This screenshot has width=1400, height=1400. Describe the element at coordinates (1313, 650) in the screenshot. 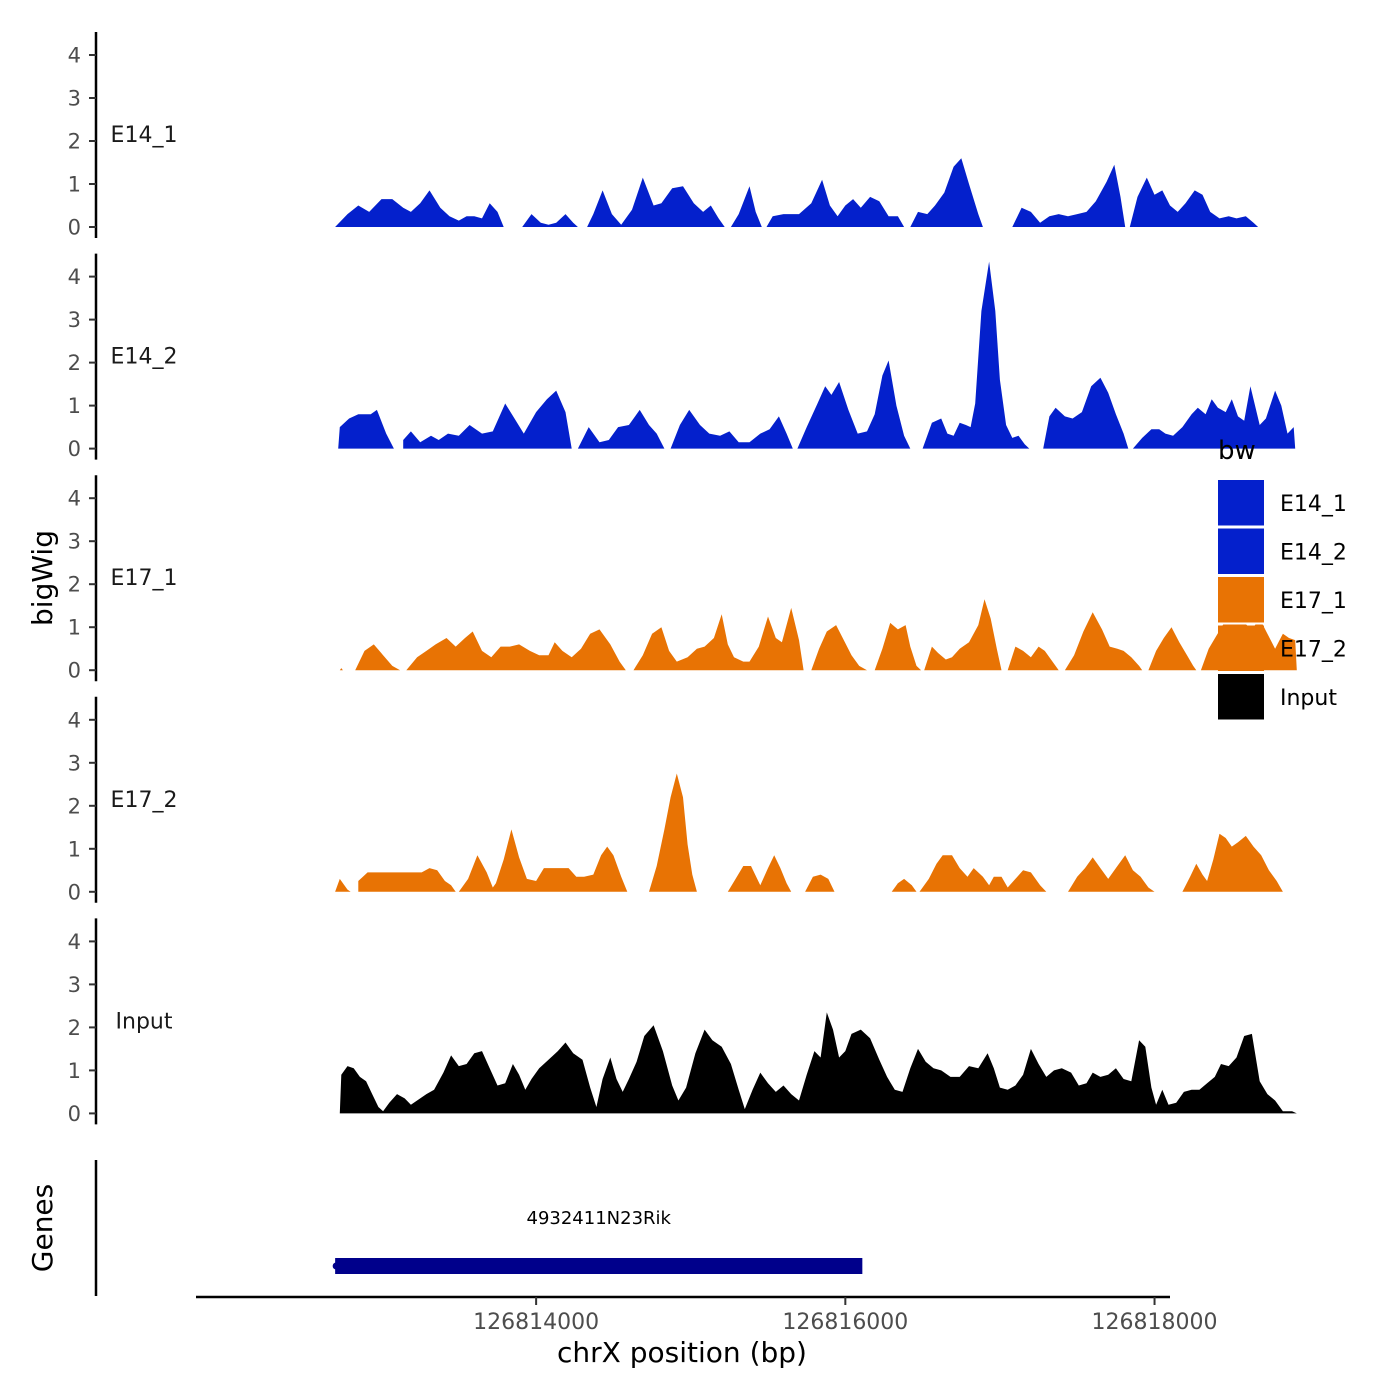

I see `legend-label: E17_2` at that location.